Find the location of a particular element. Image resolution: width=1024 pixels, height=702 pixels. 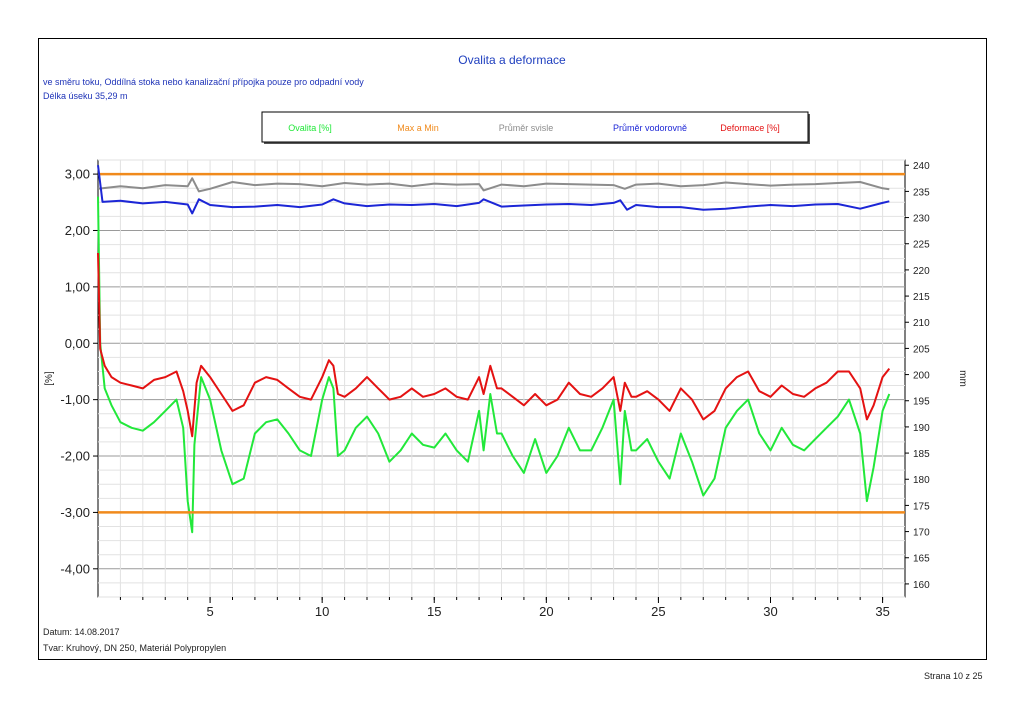

y2-tick-label: 210 is located at coordinates (921, 323).